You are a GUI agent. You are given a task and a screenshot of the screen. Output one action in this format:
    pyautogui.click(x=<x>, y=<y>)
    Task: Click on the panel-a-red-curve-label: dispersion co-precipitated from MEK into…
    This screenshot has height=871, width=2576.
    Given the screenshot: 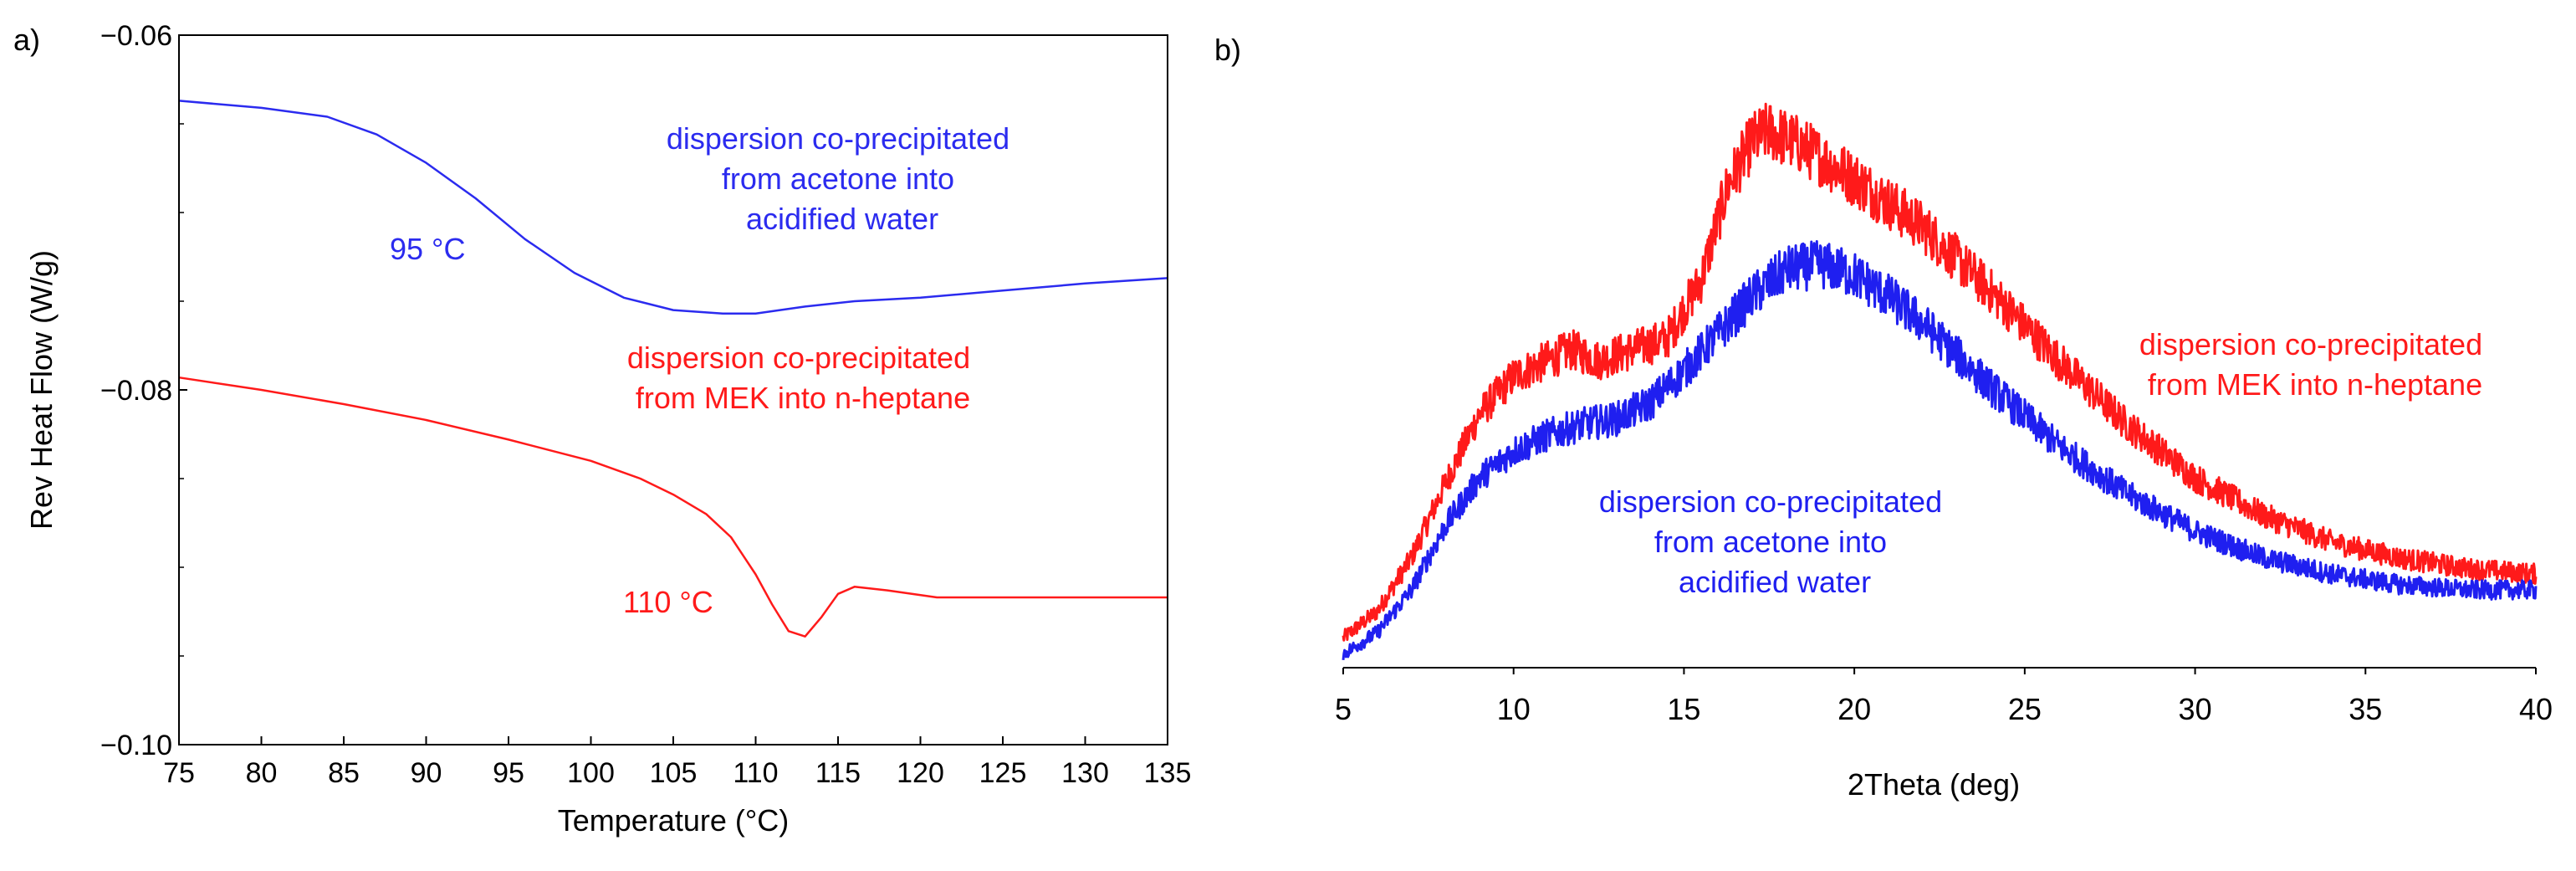 What is the action you would take?
    pyautogui.click(x=803, y=378)
    